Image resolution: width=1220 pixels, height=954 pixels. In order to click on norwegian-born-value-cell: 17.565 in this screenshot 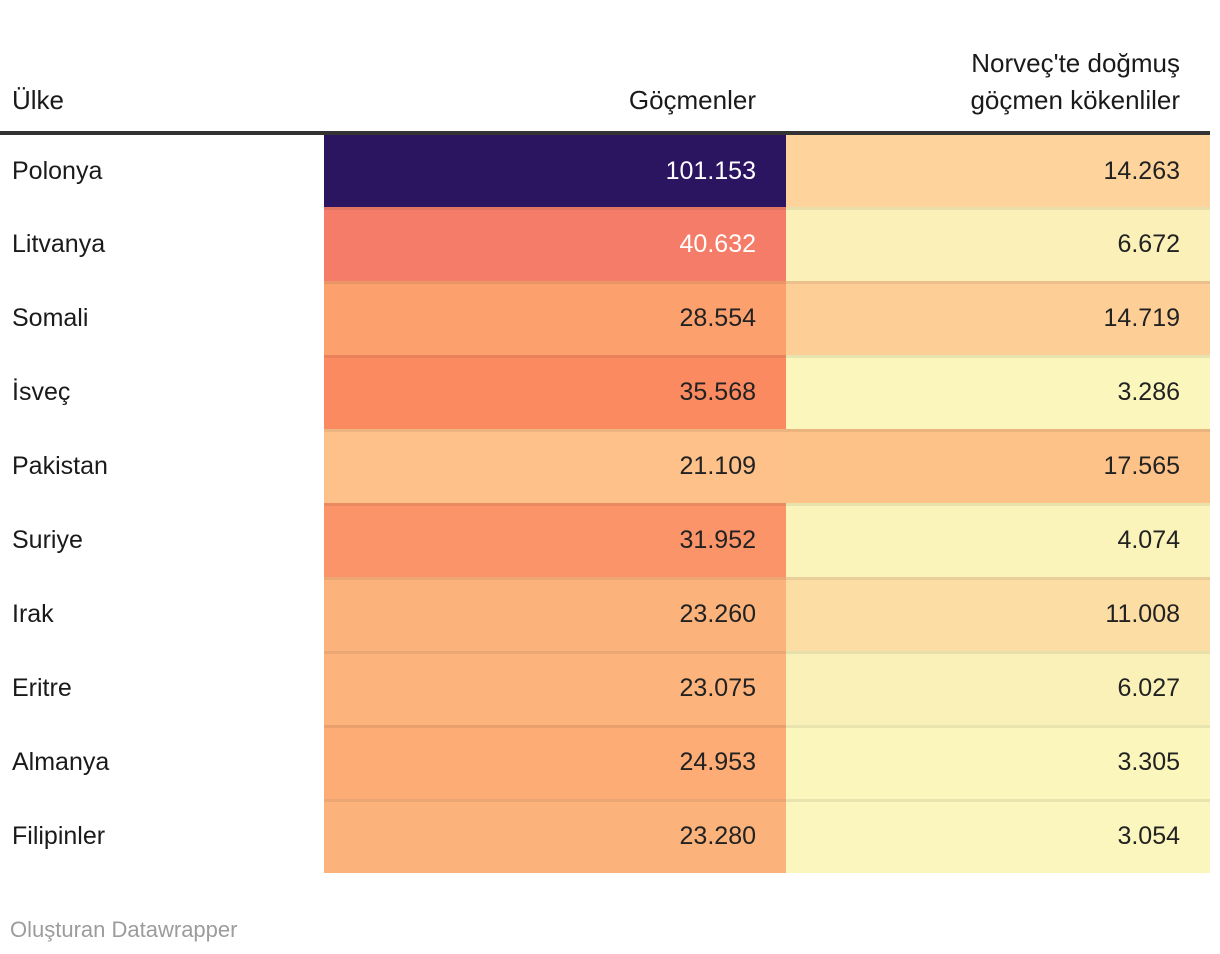, I will do `click(998, 466)`.